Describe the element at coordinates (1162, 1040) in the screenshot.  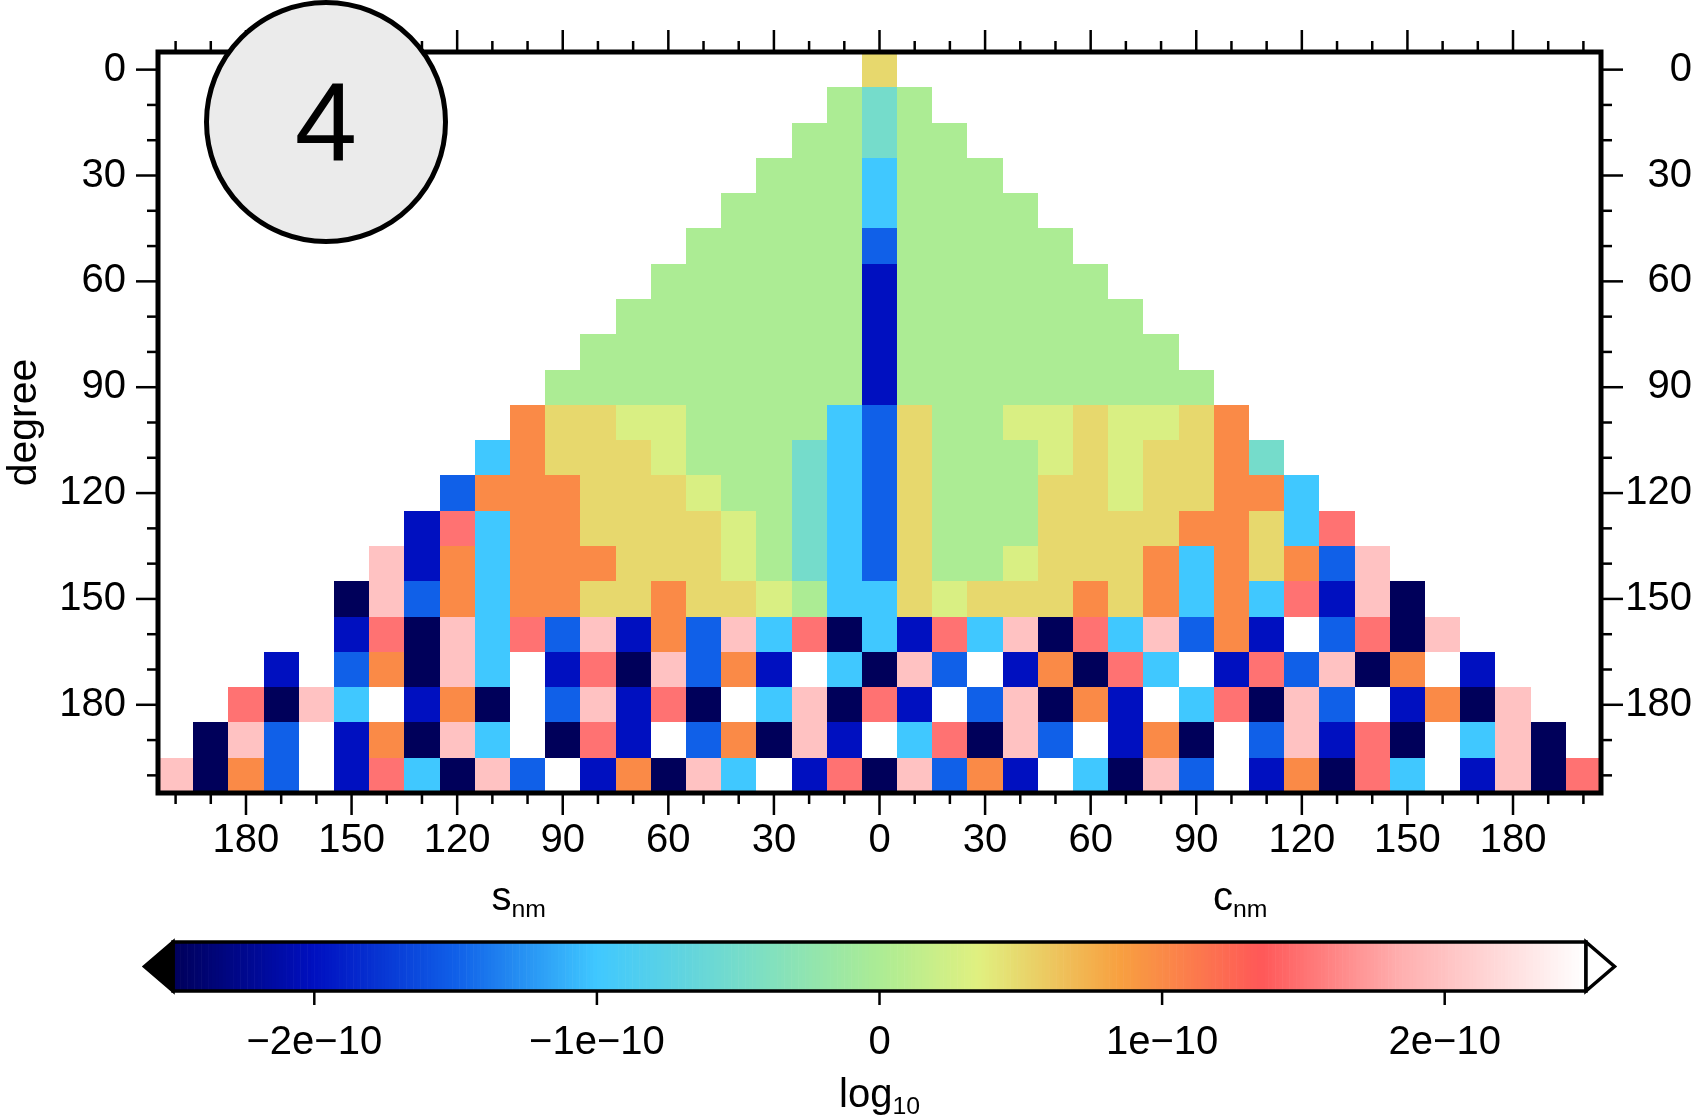
I see `color-bar-label: 1e−10` at that location.